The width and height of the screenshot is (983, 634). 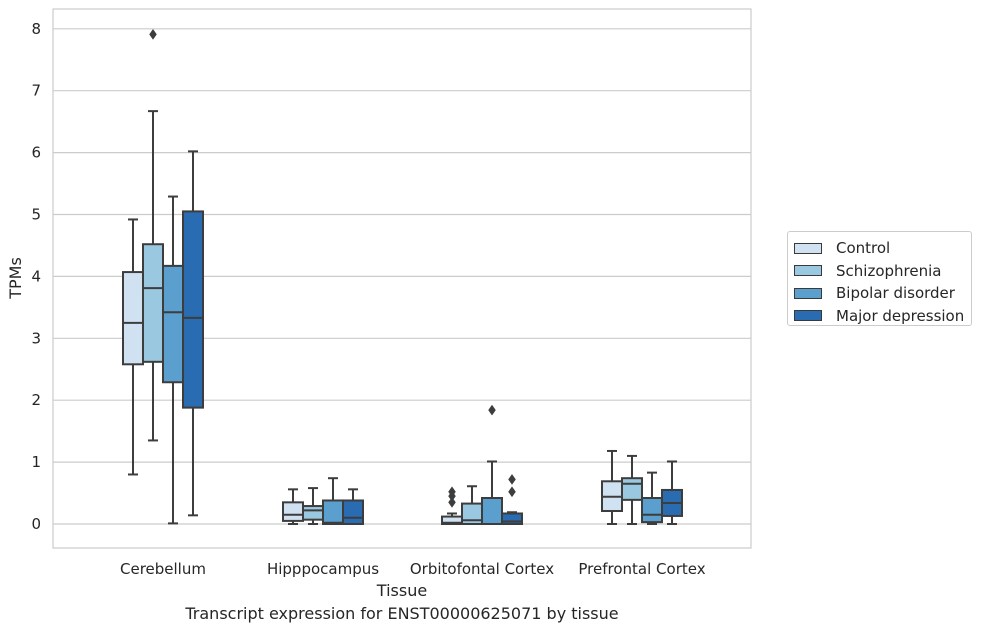 I want to click on legend-item-major-depression: Major depression, so click(x=882, y=316).